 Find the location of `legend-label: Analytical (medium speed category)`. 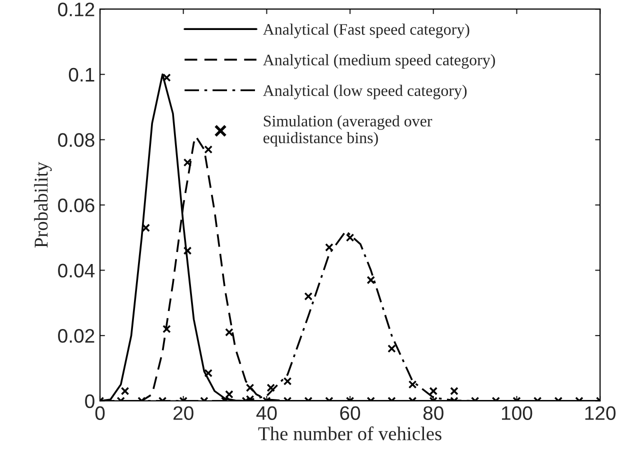

legend-label: Analytical (medium speed category) is located at coordinates (378, 61).